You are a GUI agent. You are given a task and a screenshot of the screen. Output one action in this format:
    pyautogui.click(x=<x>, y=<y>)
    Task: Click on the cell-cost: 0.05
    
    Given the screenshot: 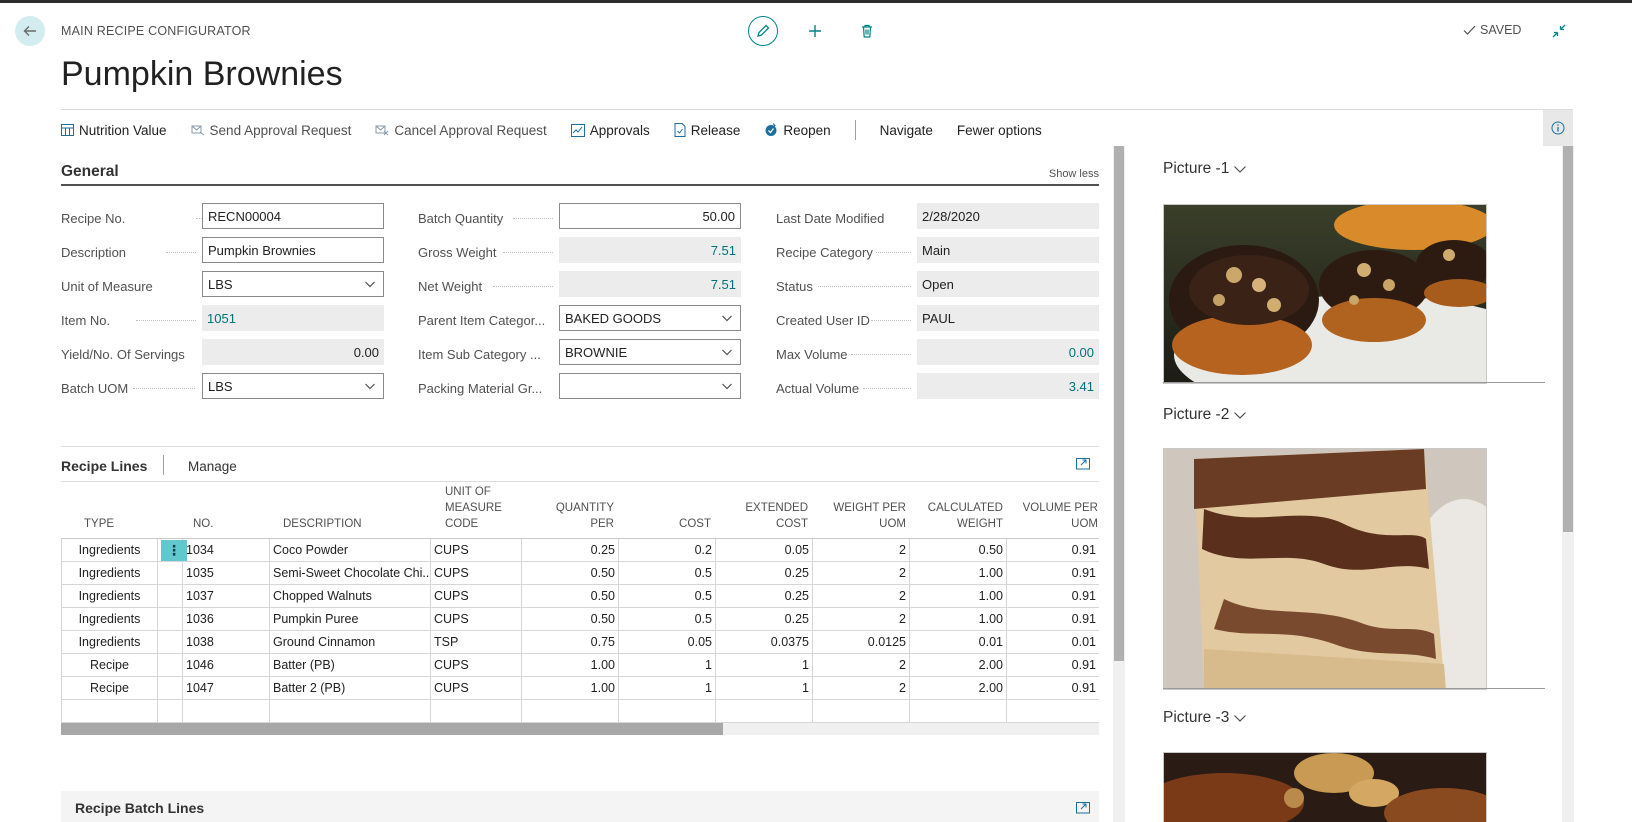 What is the action you would take?
    pyautogui.click(x=666, y=642)
    